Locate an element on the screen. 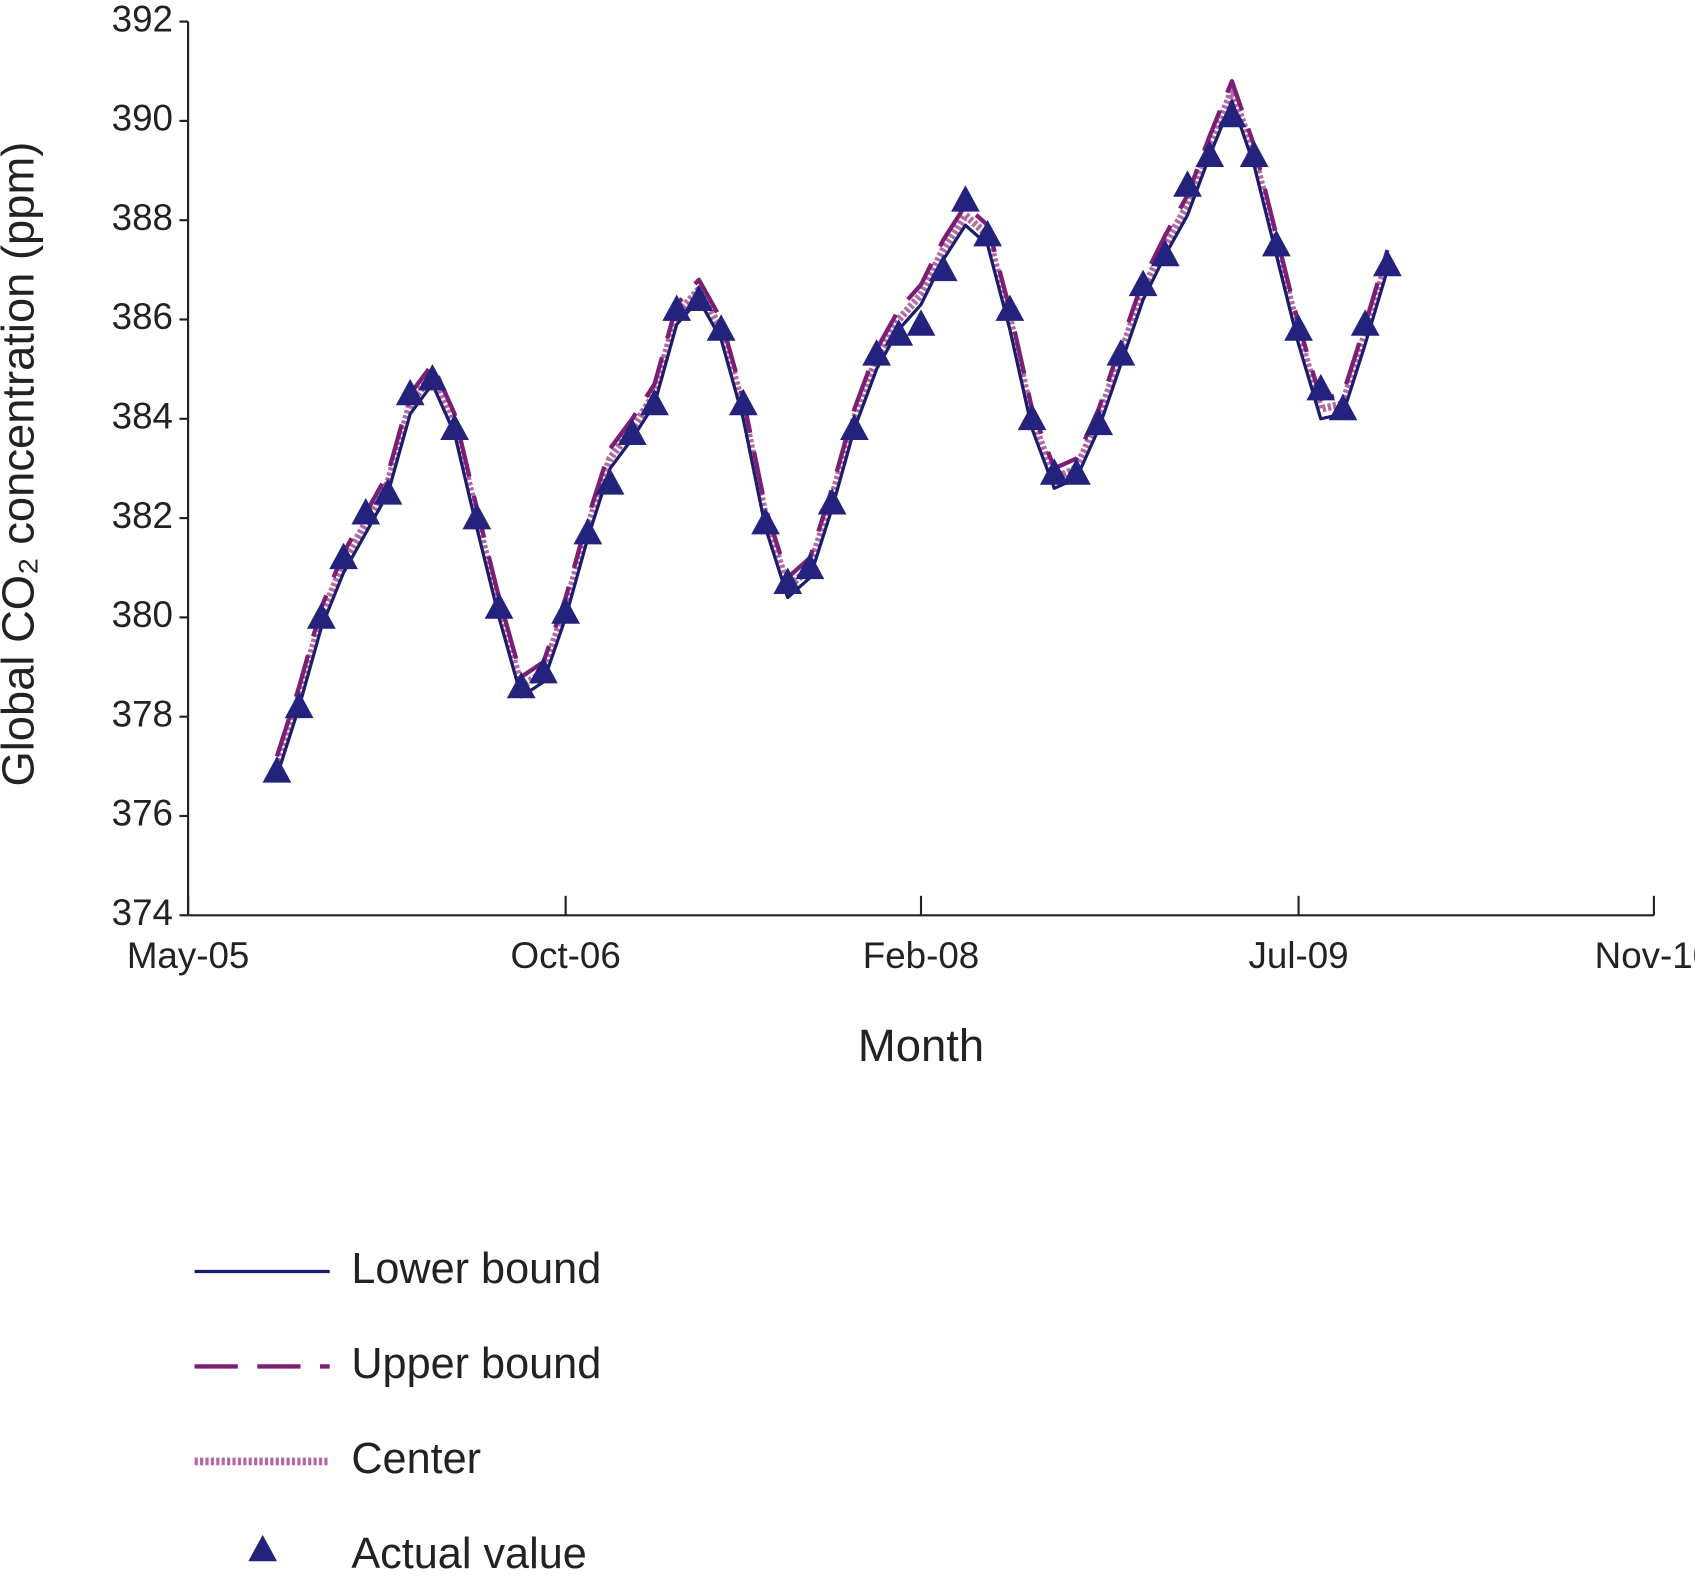  y-axis-title: Global CO₂ concentration (ppm) is located at coordinates (22, 464).